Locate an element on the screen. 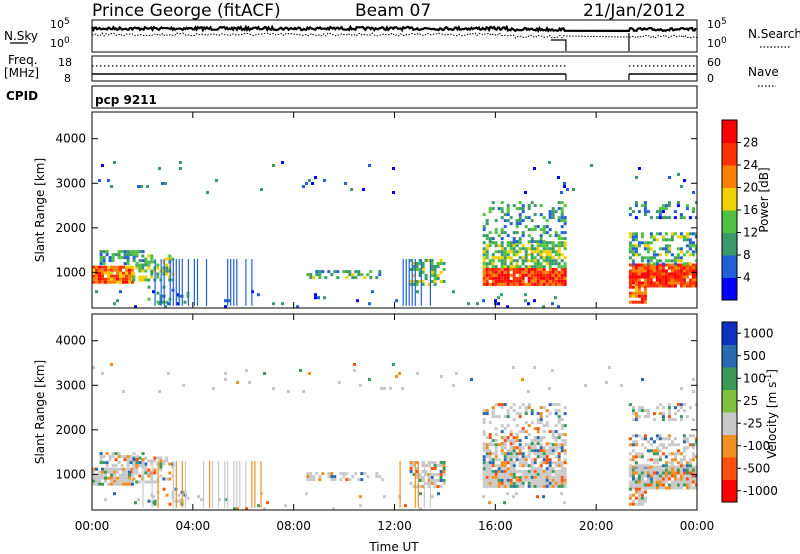  colorbar-tick-label: 28 is located at coordinates (750, 143).